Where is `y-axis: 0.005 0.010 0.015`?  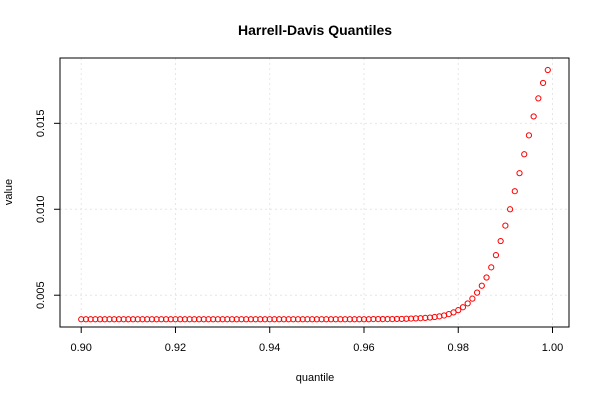
y-axis: 0.005 0.010 0.015 is located at coordinates (48, 209).